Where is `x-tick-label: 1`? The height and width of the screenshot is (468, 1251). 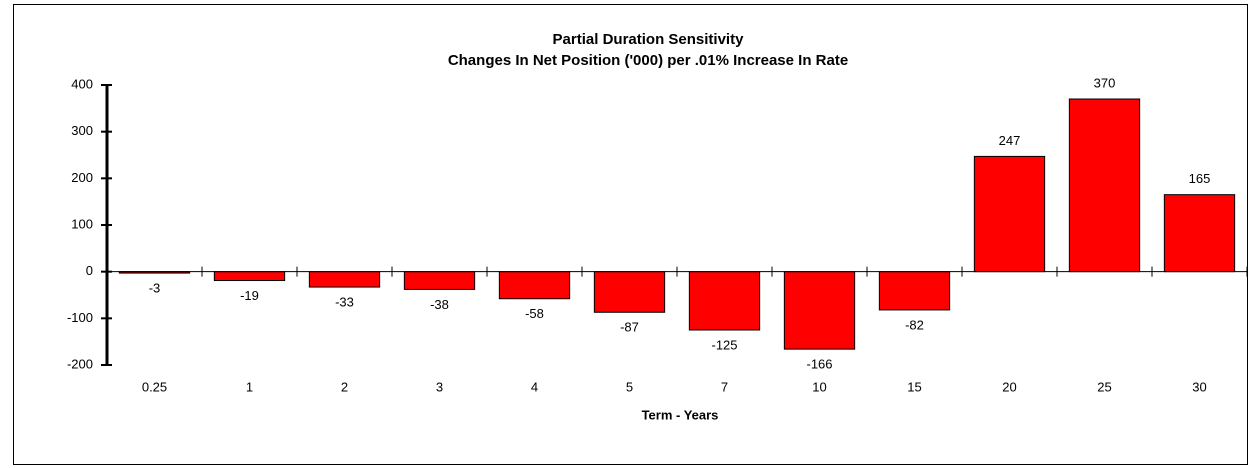
x-tick-label: 1 is located at coordinates (249, 386).